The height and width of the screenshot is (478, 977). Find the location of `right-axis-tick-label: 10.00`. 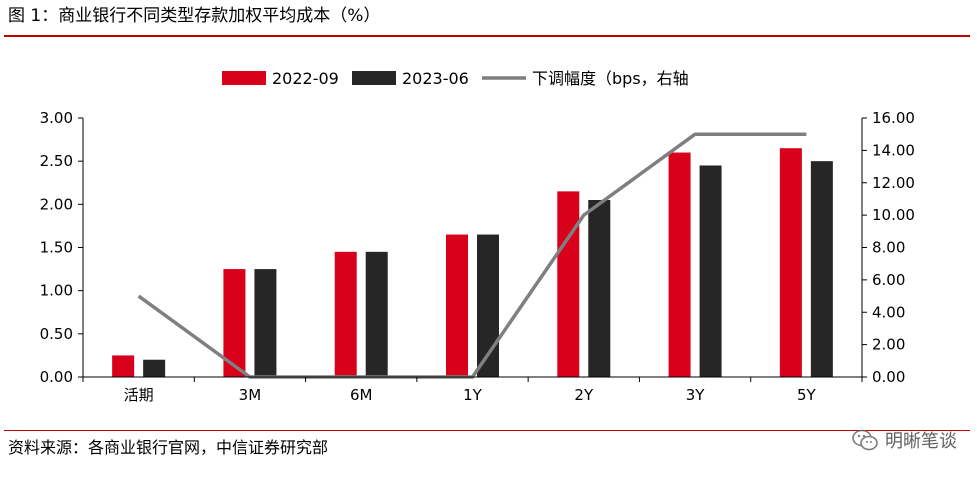

right-axis-tick-label: 10.00 is located at coordinates (893, 215).